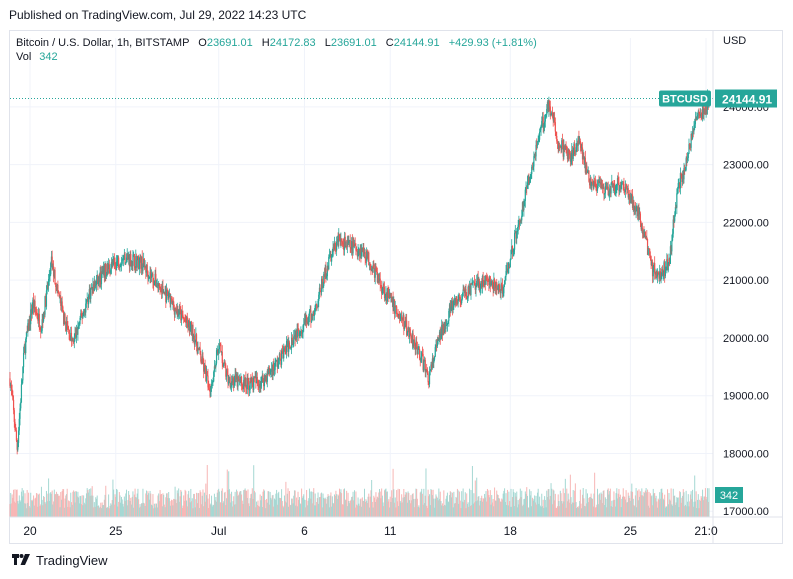  I want to click on symbol-description: Bitcoin / U.S. Dollar, 1h, BITSTAMP, so click(103, 43).